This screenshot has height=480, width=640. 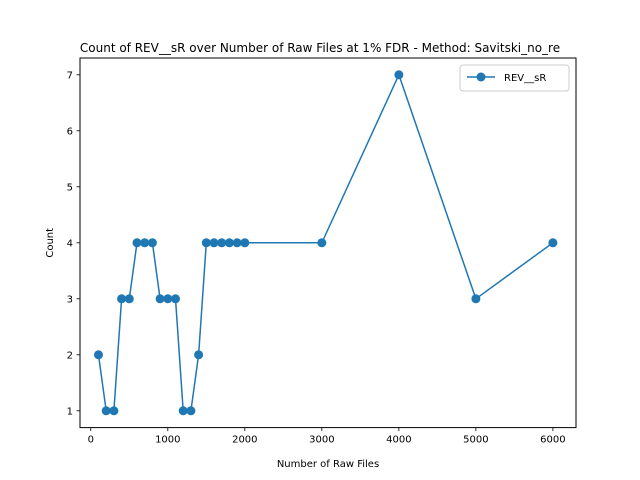 I want to click on y-tick-label: 6, so click(x=70, y=131).